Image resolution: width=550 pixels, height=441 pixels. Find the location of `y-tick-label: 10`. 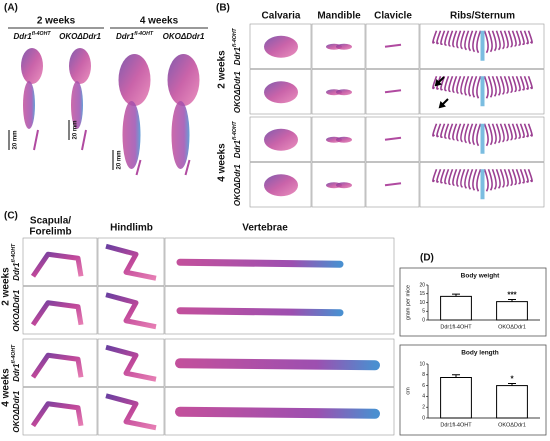

y-tick-label: 10 is located at coordinates (422, 303).